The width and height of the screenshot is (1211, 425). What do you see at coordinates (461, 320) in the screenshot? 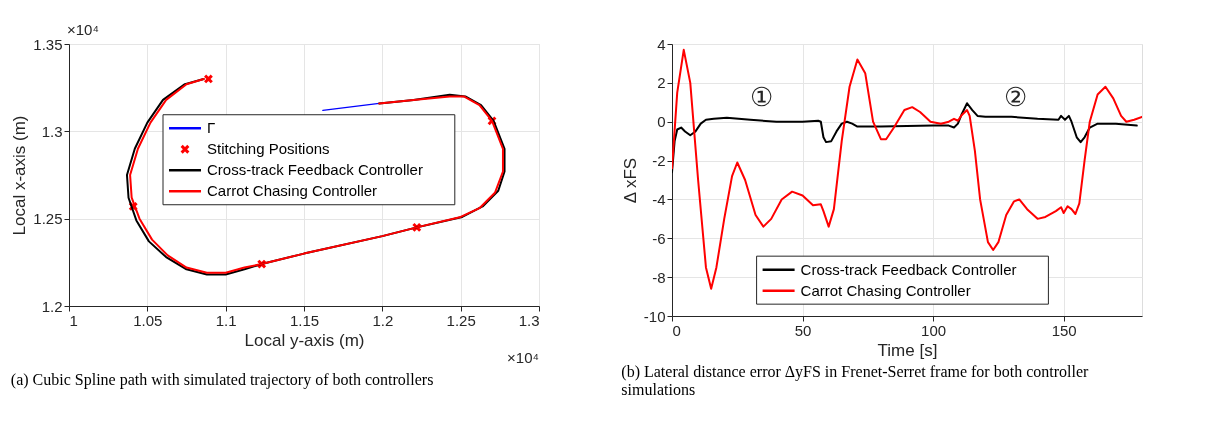
I see `x-tick-label: 1.25` at bounding box center [461, 320].